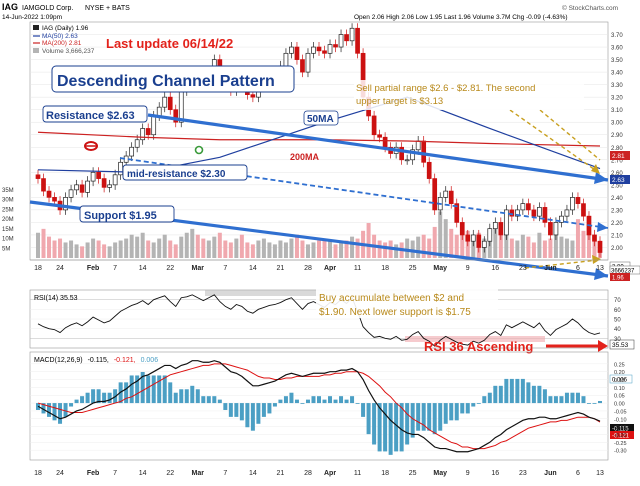 The image size is (640, 486). I want to click on rsi-y-tick-label: 40, so click(617, 330).